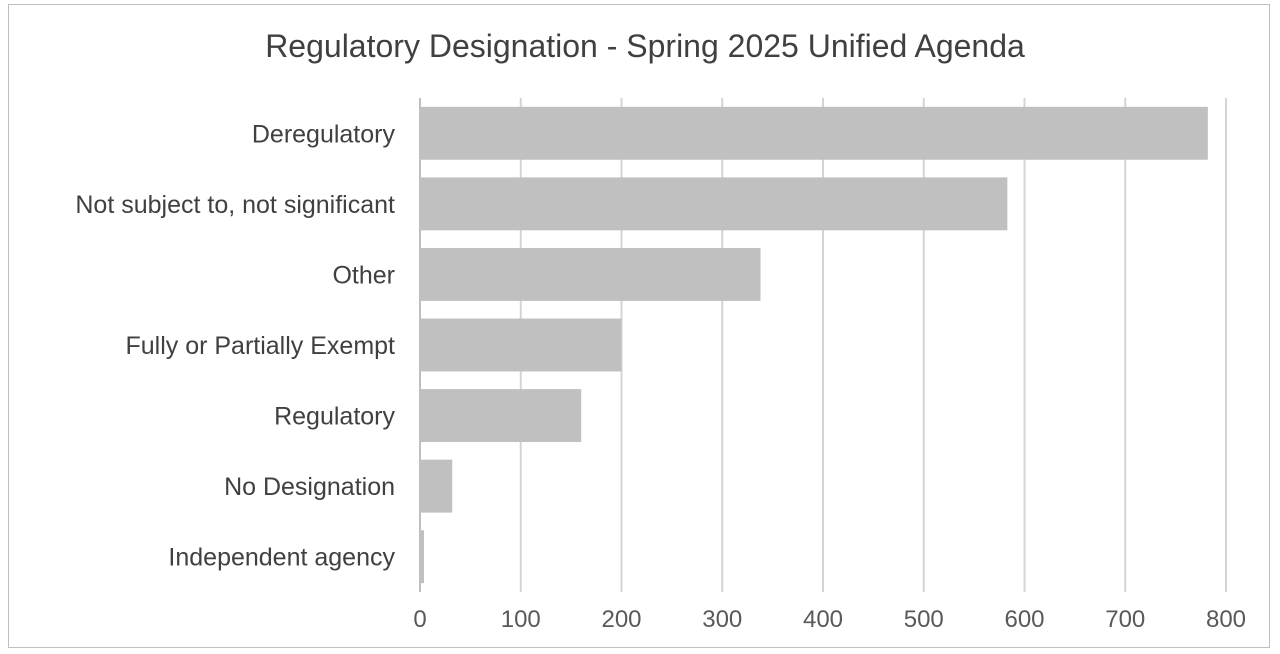  What do you see at coordinates (334, 417) in the screenshot?
I see `category-label: Regulatory` at bounding box center [334, 417].